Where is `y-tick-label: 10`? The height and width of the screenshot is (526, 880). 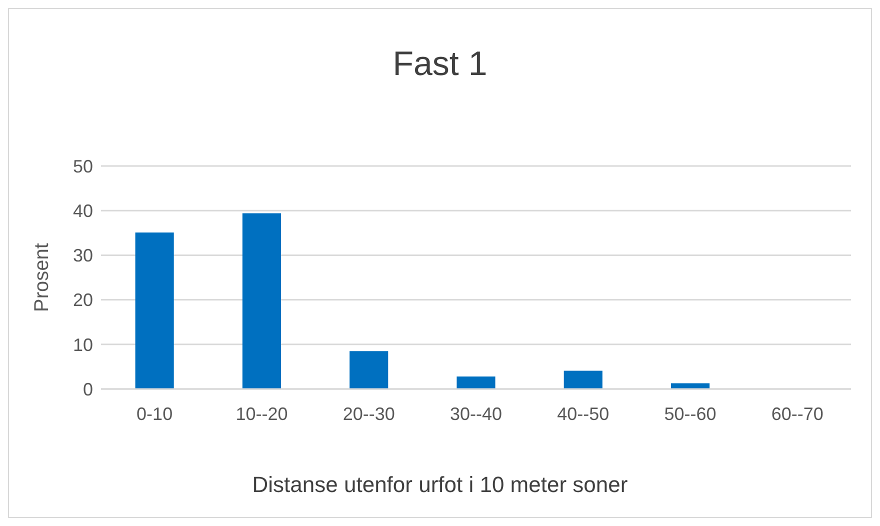
y-tick-label: 10 is located at coordinates (82, 344).